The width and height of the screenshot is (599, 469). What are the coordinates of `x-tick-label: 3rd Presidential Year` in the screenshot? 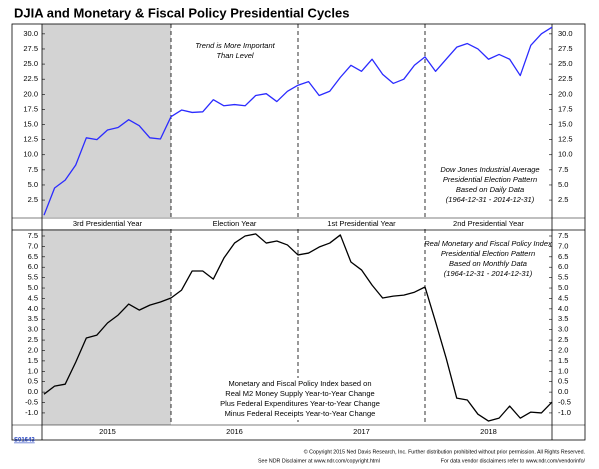 It's located at (108, 223).